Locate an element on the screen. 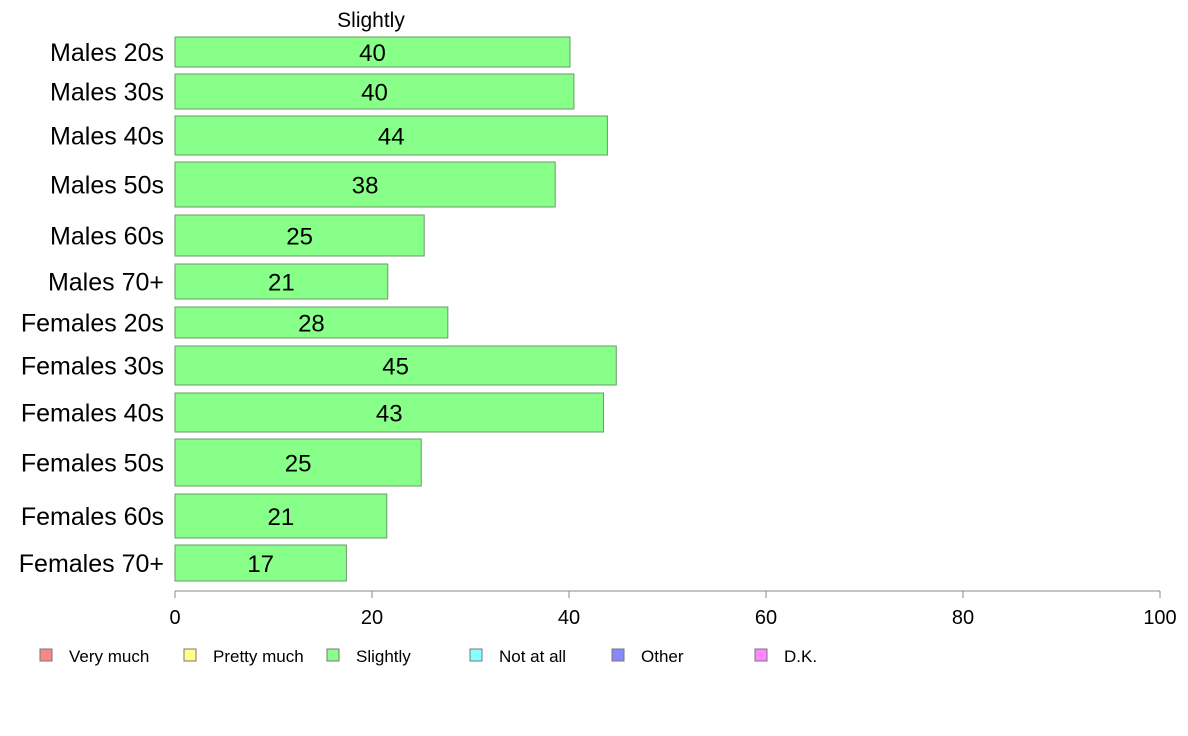  category-label: Males 30s is located at coordinates (107, 93).